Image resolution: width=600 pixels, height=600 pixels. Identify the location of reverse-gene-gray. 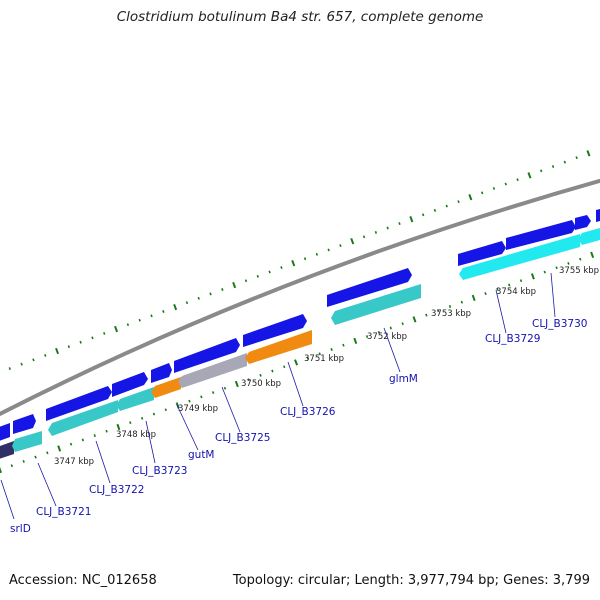
(212, 370).